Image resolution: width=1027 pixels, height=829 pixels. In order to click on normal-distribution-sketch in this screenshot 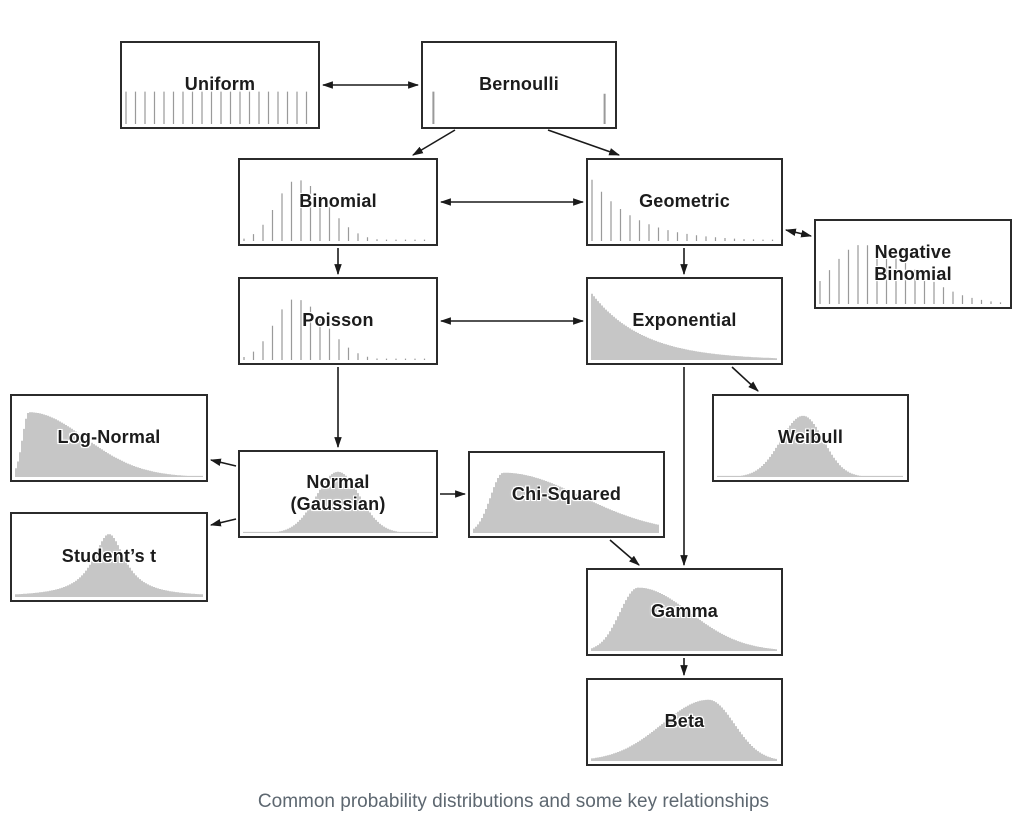, I will do `click(338, 502)`.